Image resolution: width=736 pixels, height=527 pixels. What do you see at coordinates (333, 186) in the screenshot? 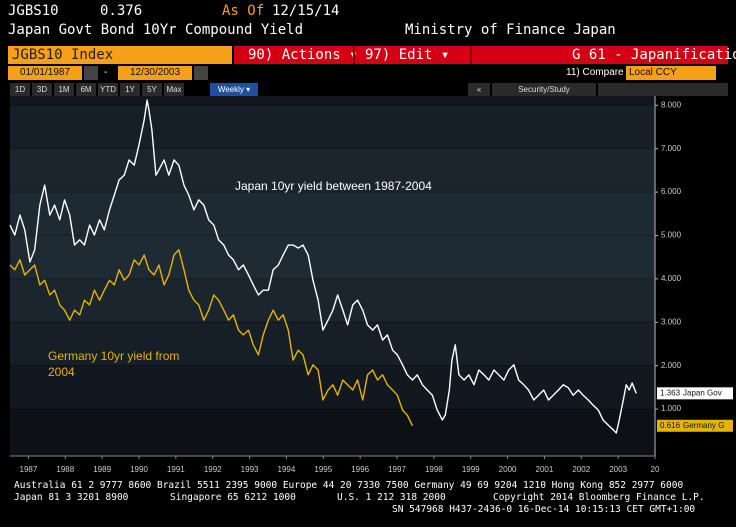
I see `annotation: Japan 10yr yield between 1987-2004` at bounding box center [333, 186].